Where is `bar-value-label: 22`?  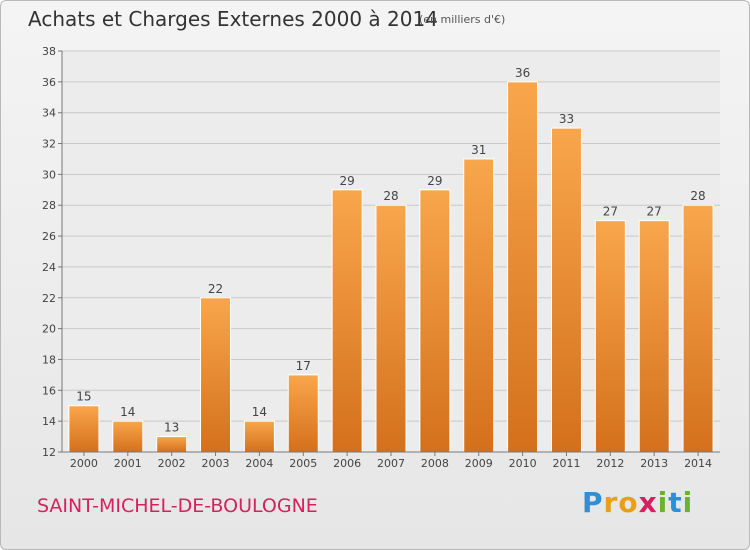 bar-value-label: 22 is located at coordinates (215, 289).